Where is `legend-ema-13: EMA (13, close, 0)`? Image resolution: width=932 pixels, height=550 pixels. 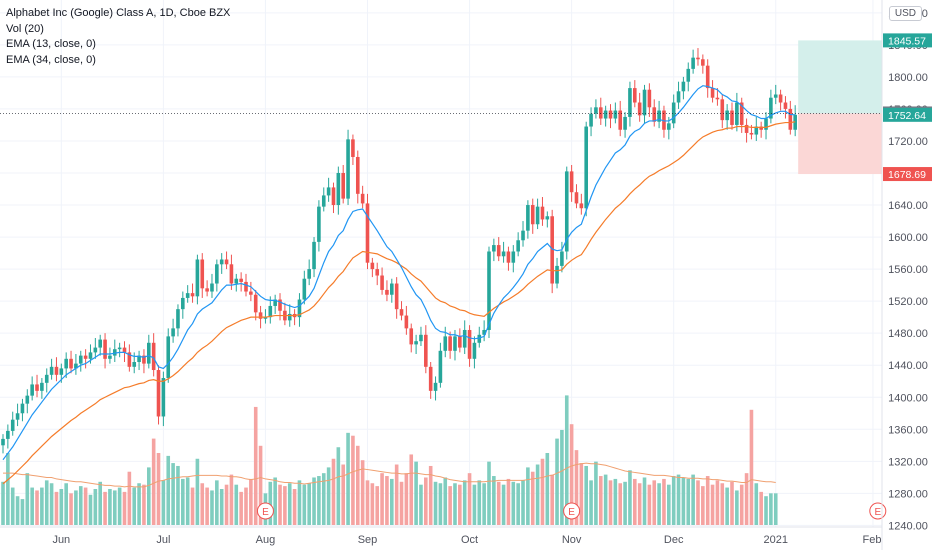 legend-ema-13: EMA (13, close, 0) is located at coordinates (51, 44).